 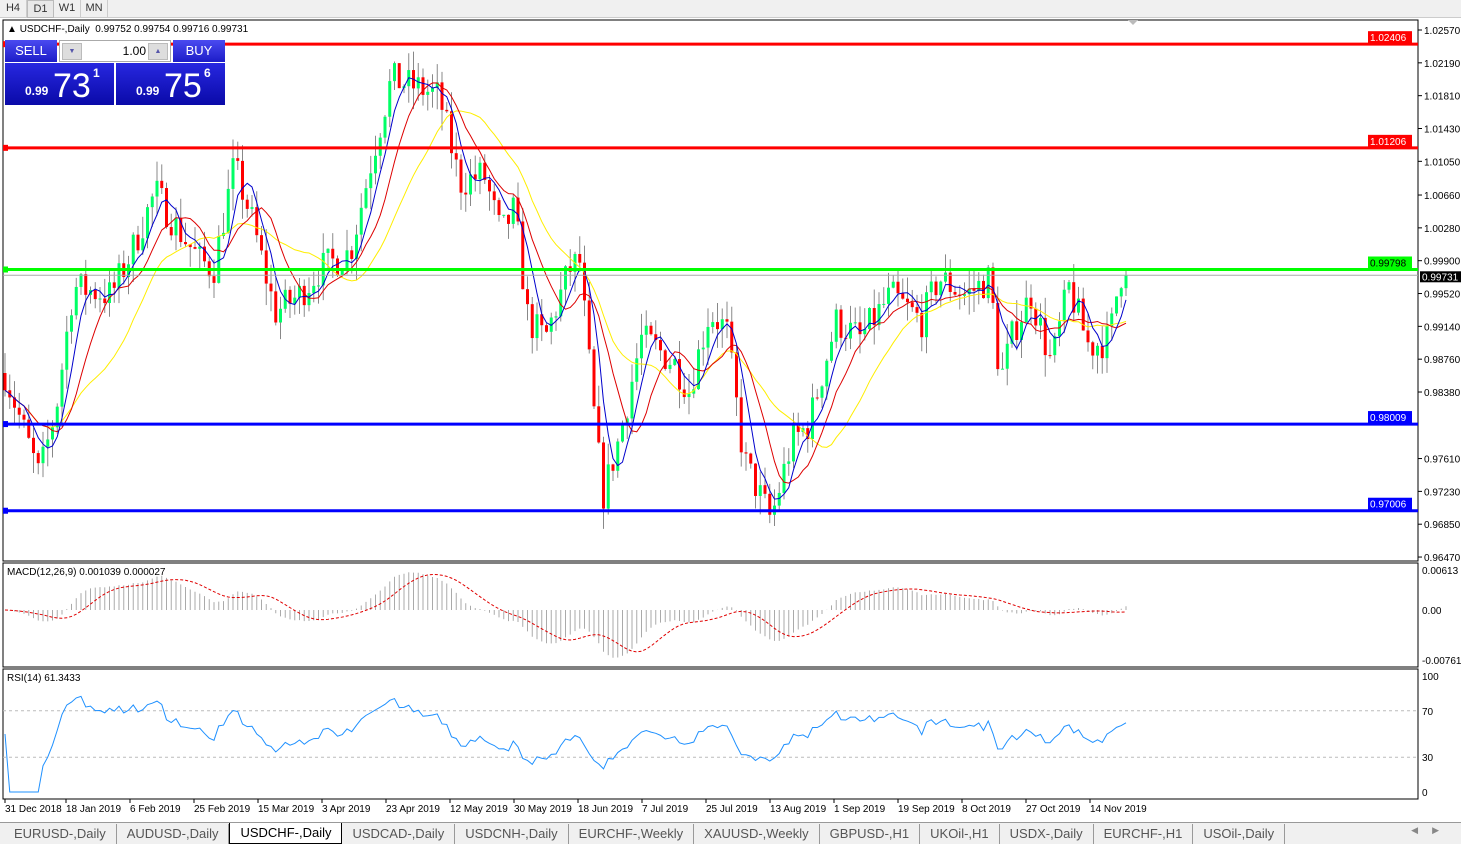 What do you see at coordinates (1388, 142) in the screenshot?
I see `level-price-label: 1.01206` at bounding box center [1388, 142].